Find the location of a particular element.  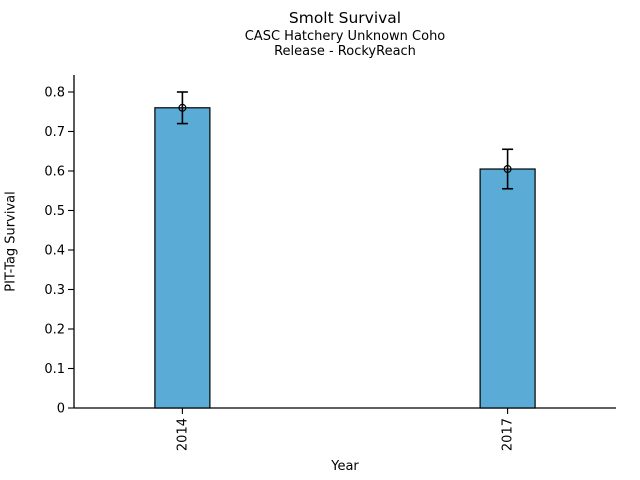

y-axis-label: PIT-Tag Survival is located at coordinates (11, 241).